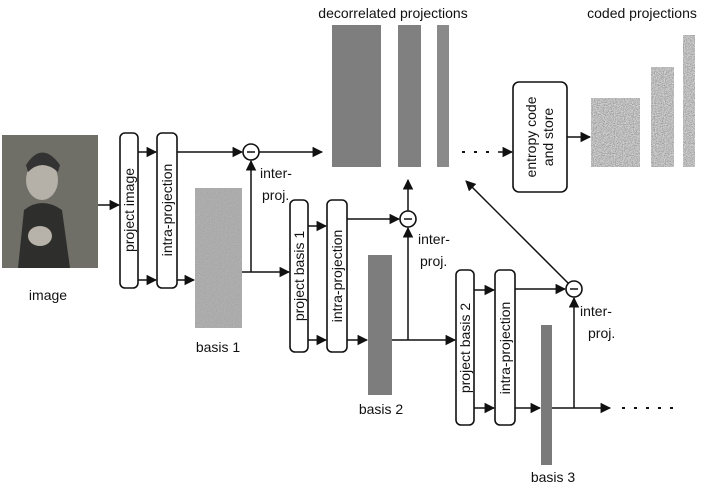 Image resolution: width=704 pixels, height=496 pixels. I want to click on header: decorrelated projections, so click(392, 13).